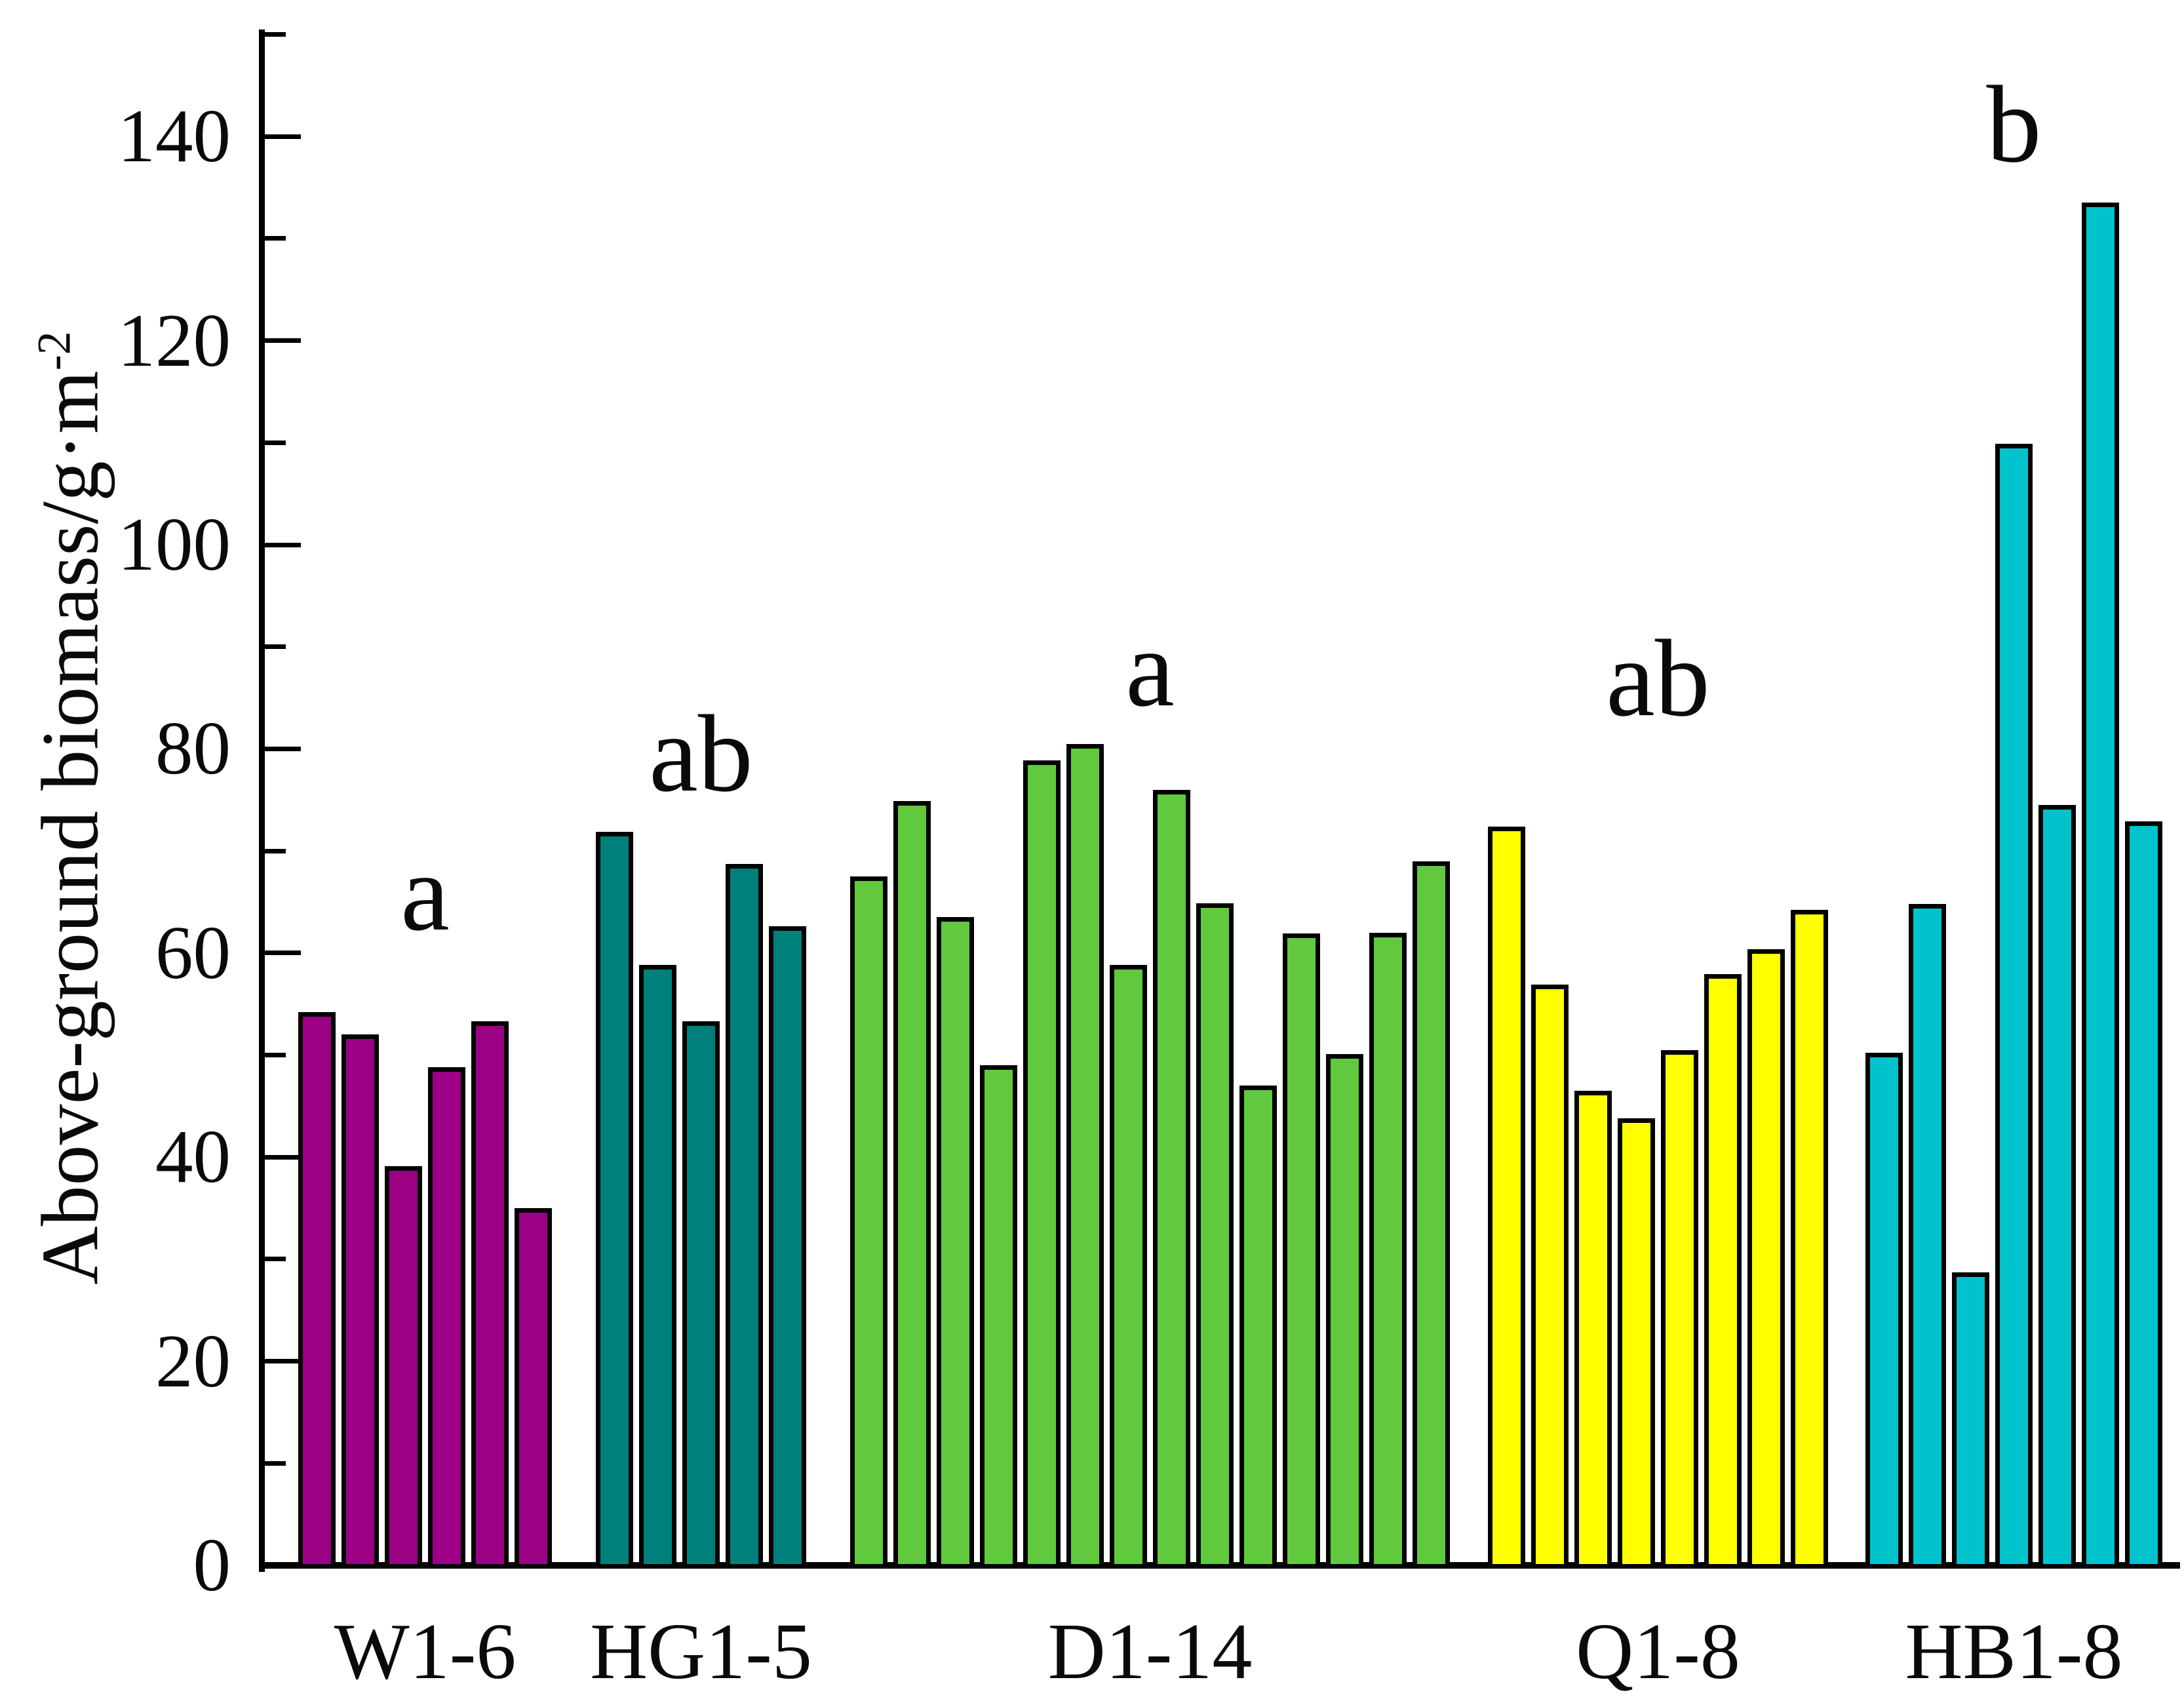  I want to click on y-axis-tick-label: 20, so click(193, 1361).